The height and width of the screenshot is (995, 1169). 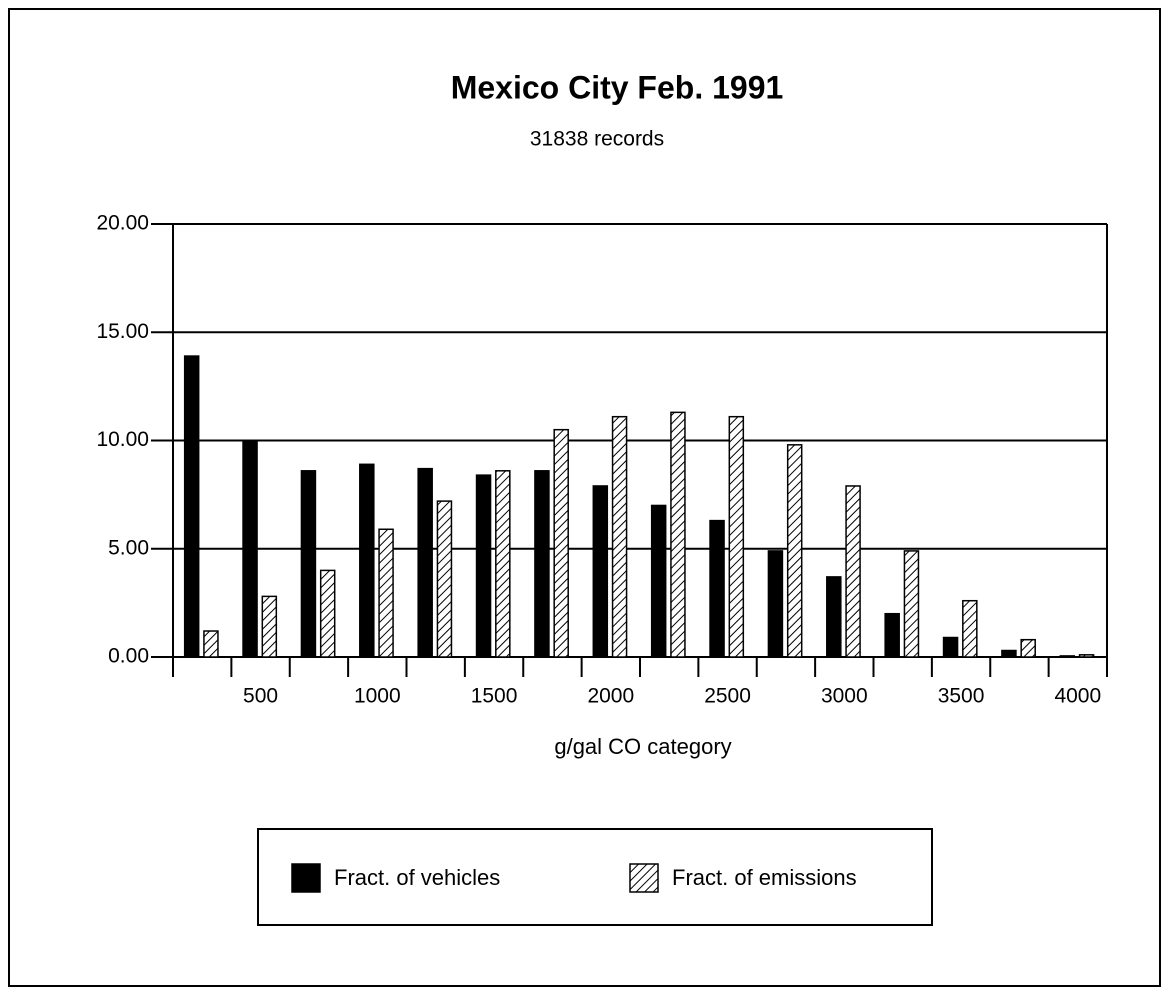 I want to click on chart-subtitle: 31838 records, so click(x=597, y=139).